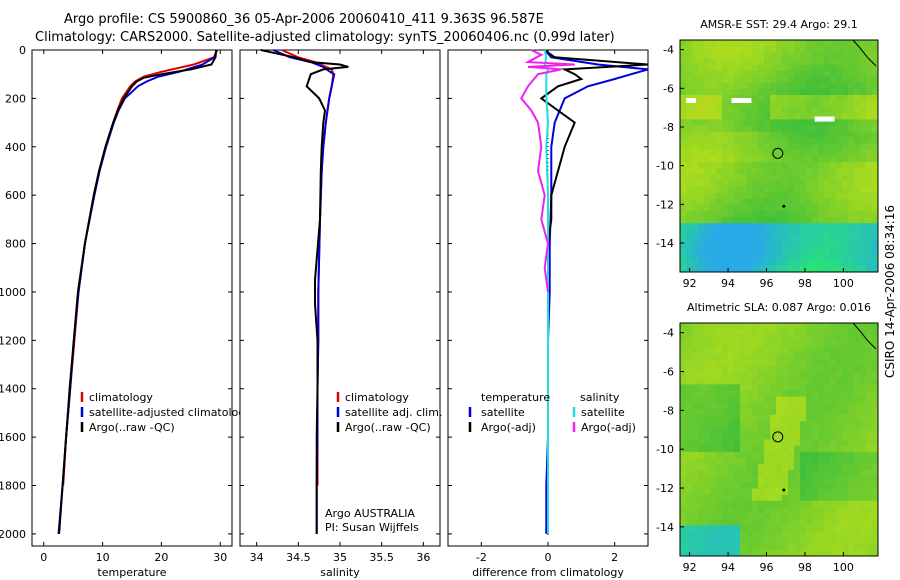 The width and height of the screenshot is (900, 580). I want to click on x-tick-label: 100, so click(843, 283).